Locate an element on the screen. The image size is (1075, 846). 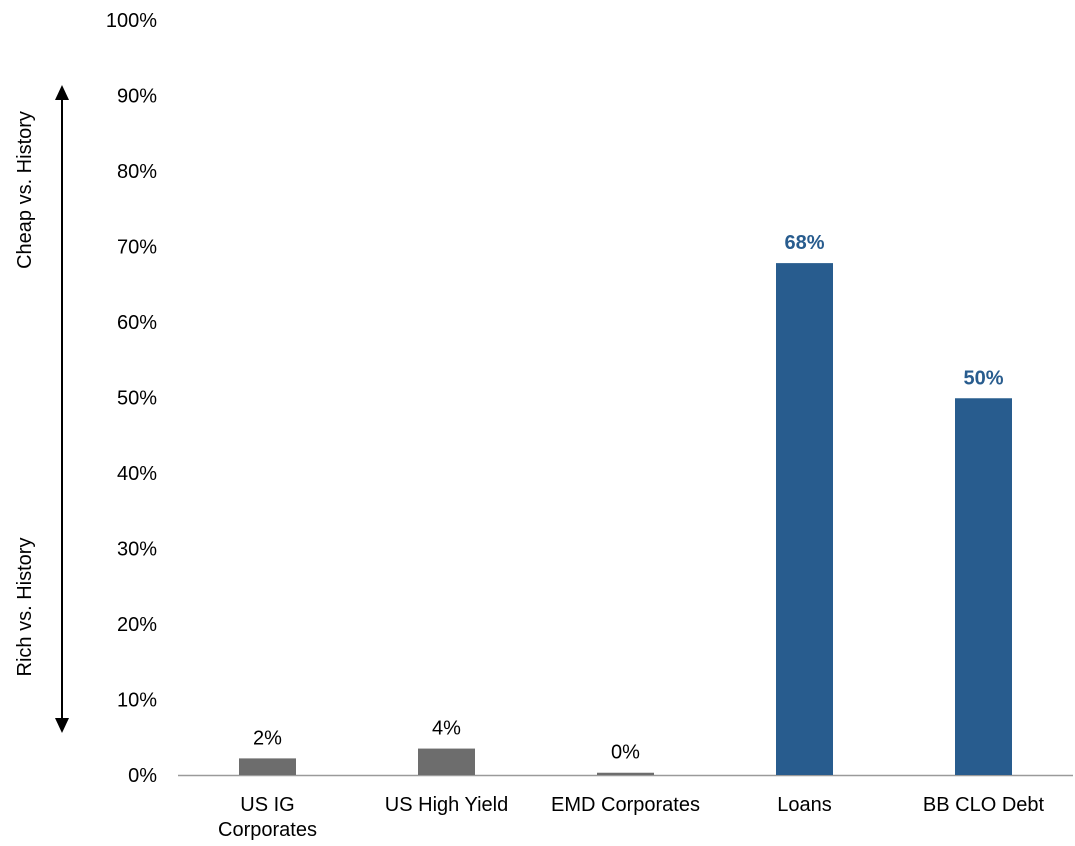
y-axis-ticks: 0% 10% 20% 30% 40% 50% 60% 70% 80% 90% 100% is located at coordinates (131, 398).